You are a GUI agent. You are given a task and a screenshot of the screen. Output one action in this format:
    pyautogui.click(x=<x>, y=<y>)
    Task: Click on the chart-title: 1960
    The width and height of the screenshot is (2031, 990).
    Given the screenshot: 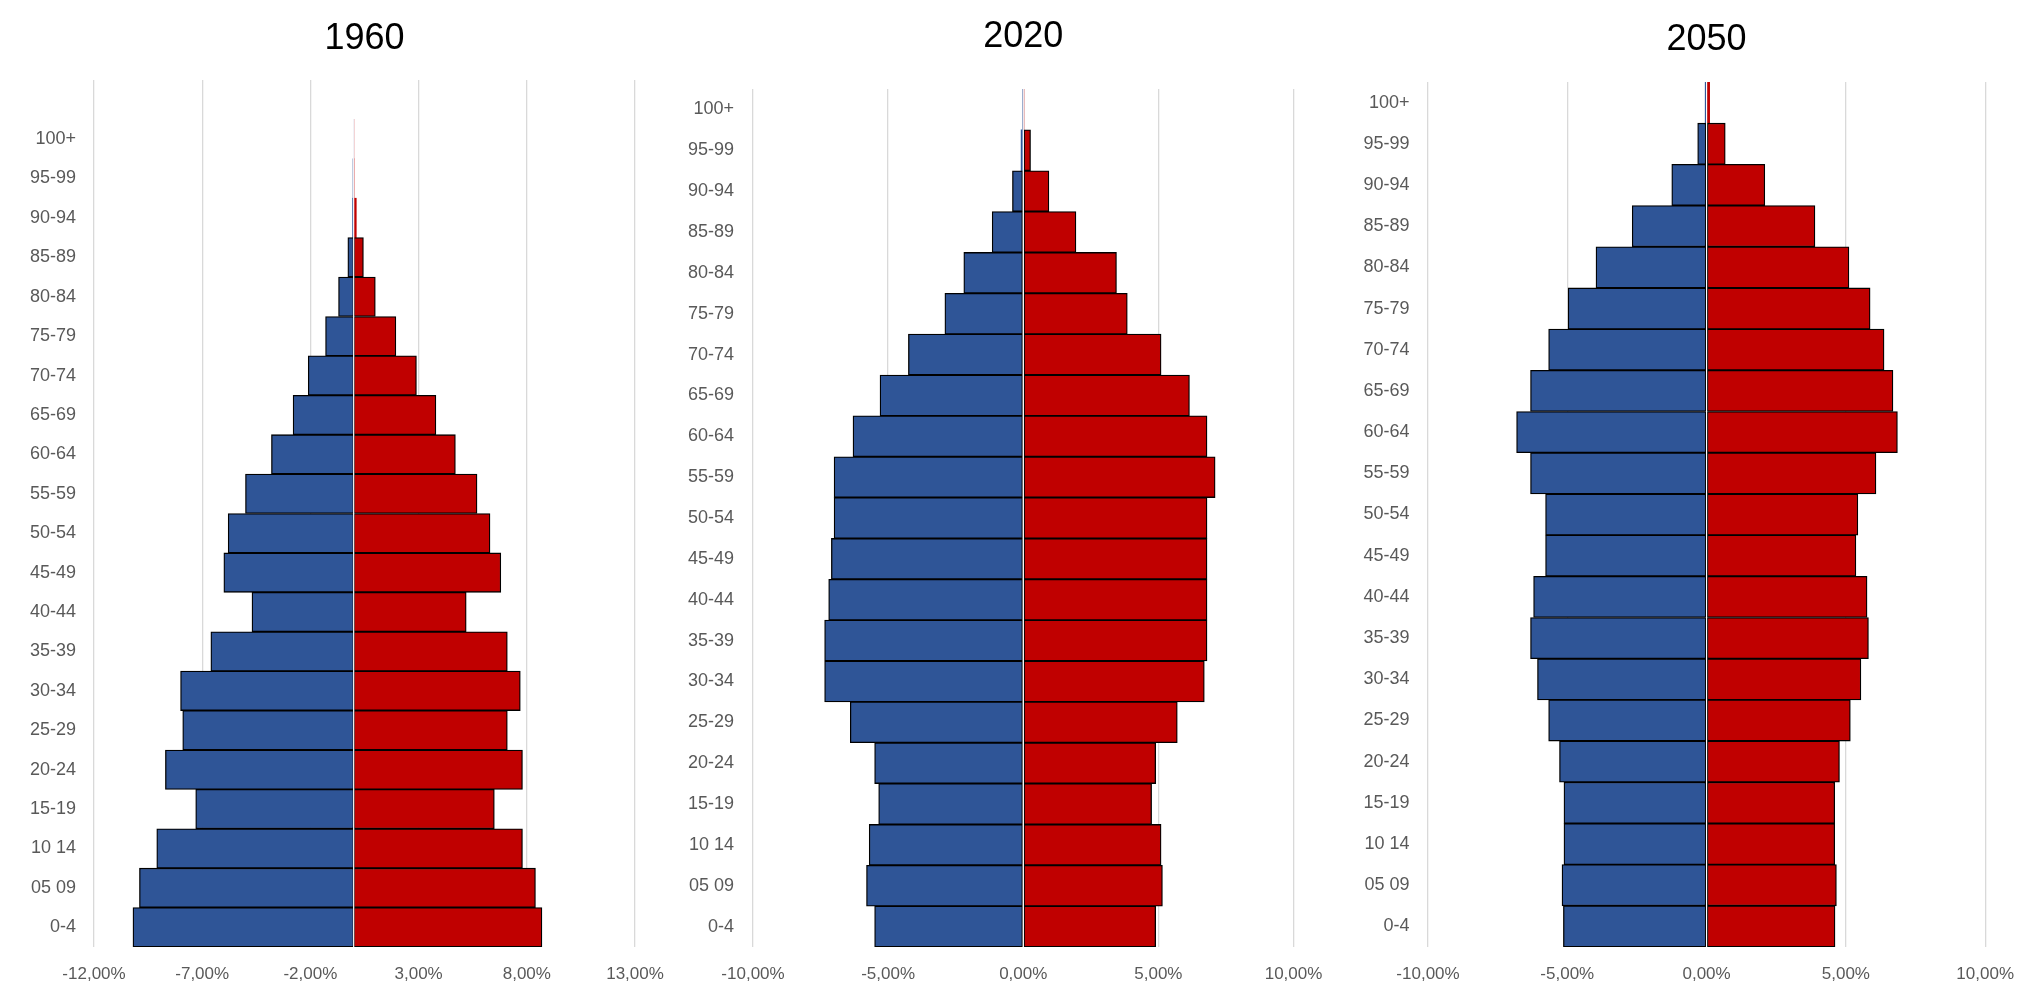 What is the action you would take?
    pyautogui.click(x=364, y=36)
    